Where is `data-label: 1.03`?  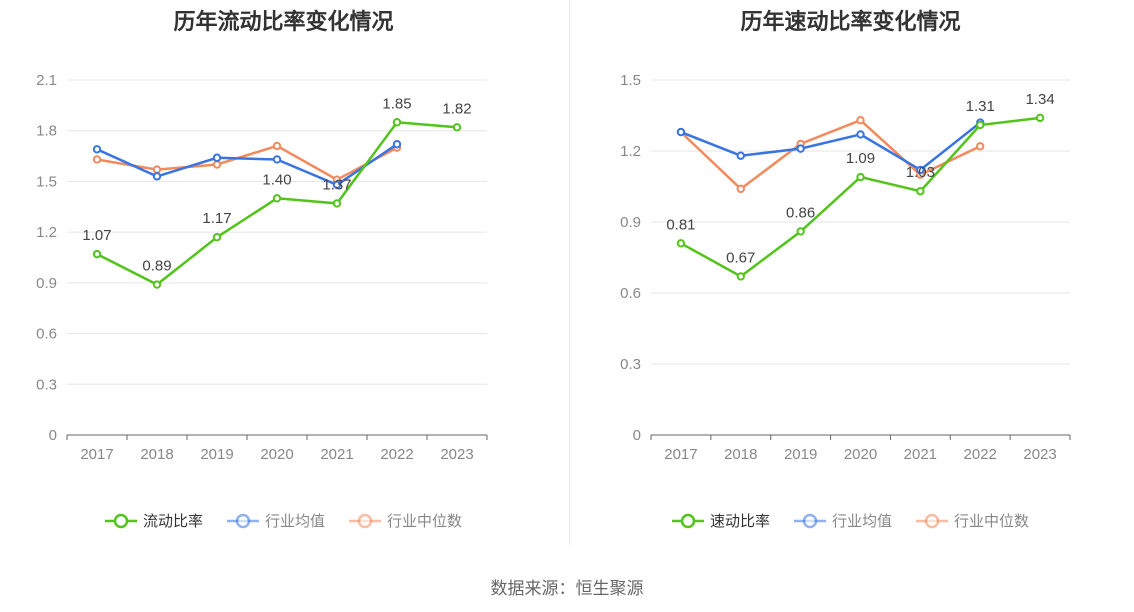
data-label: 1.03 is located at coordinates (920, 172).